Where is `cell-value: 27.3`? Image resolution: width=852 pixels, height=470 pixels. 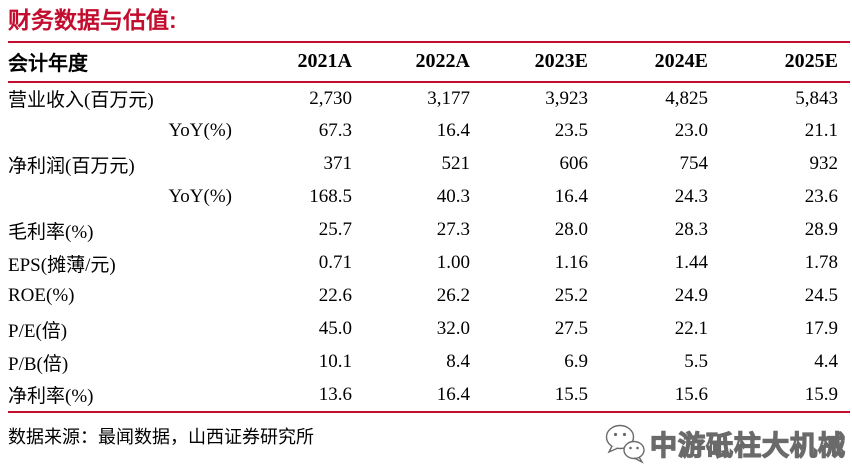 cell-value: 27.3 is located at coordinates (453, 230).